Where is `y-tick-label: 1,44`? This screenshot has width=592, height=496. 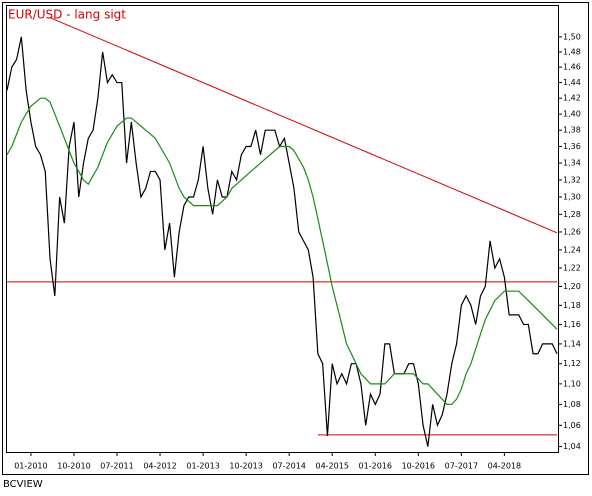 y-tick-label: 1,44 is located at coordinates (572, 82).